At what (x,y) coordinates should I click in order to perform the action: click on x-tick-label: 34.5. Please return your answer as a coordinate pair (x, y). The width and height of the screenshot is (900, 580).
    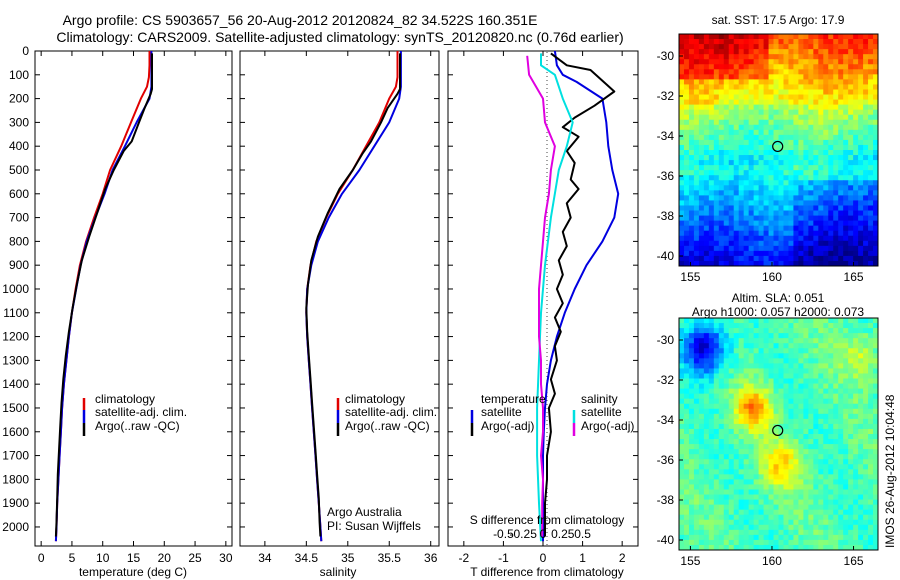
    Looking at the image, I should click on (307, 558).